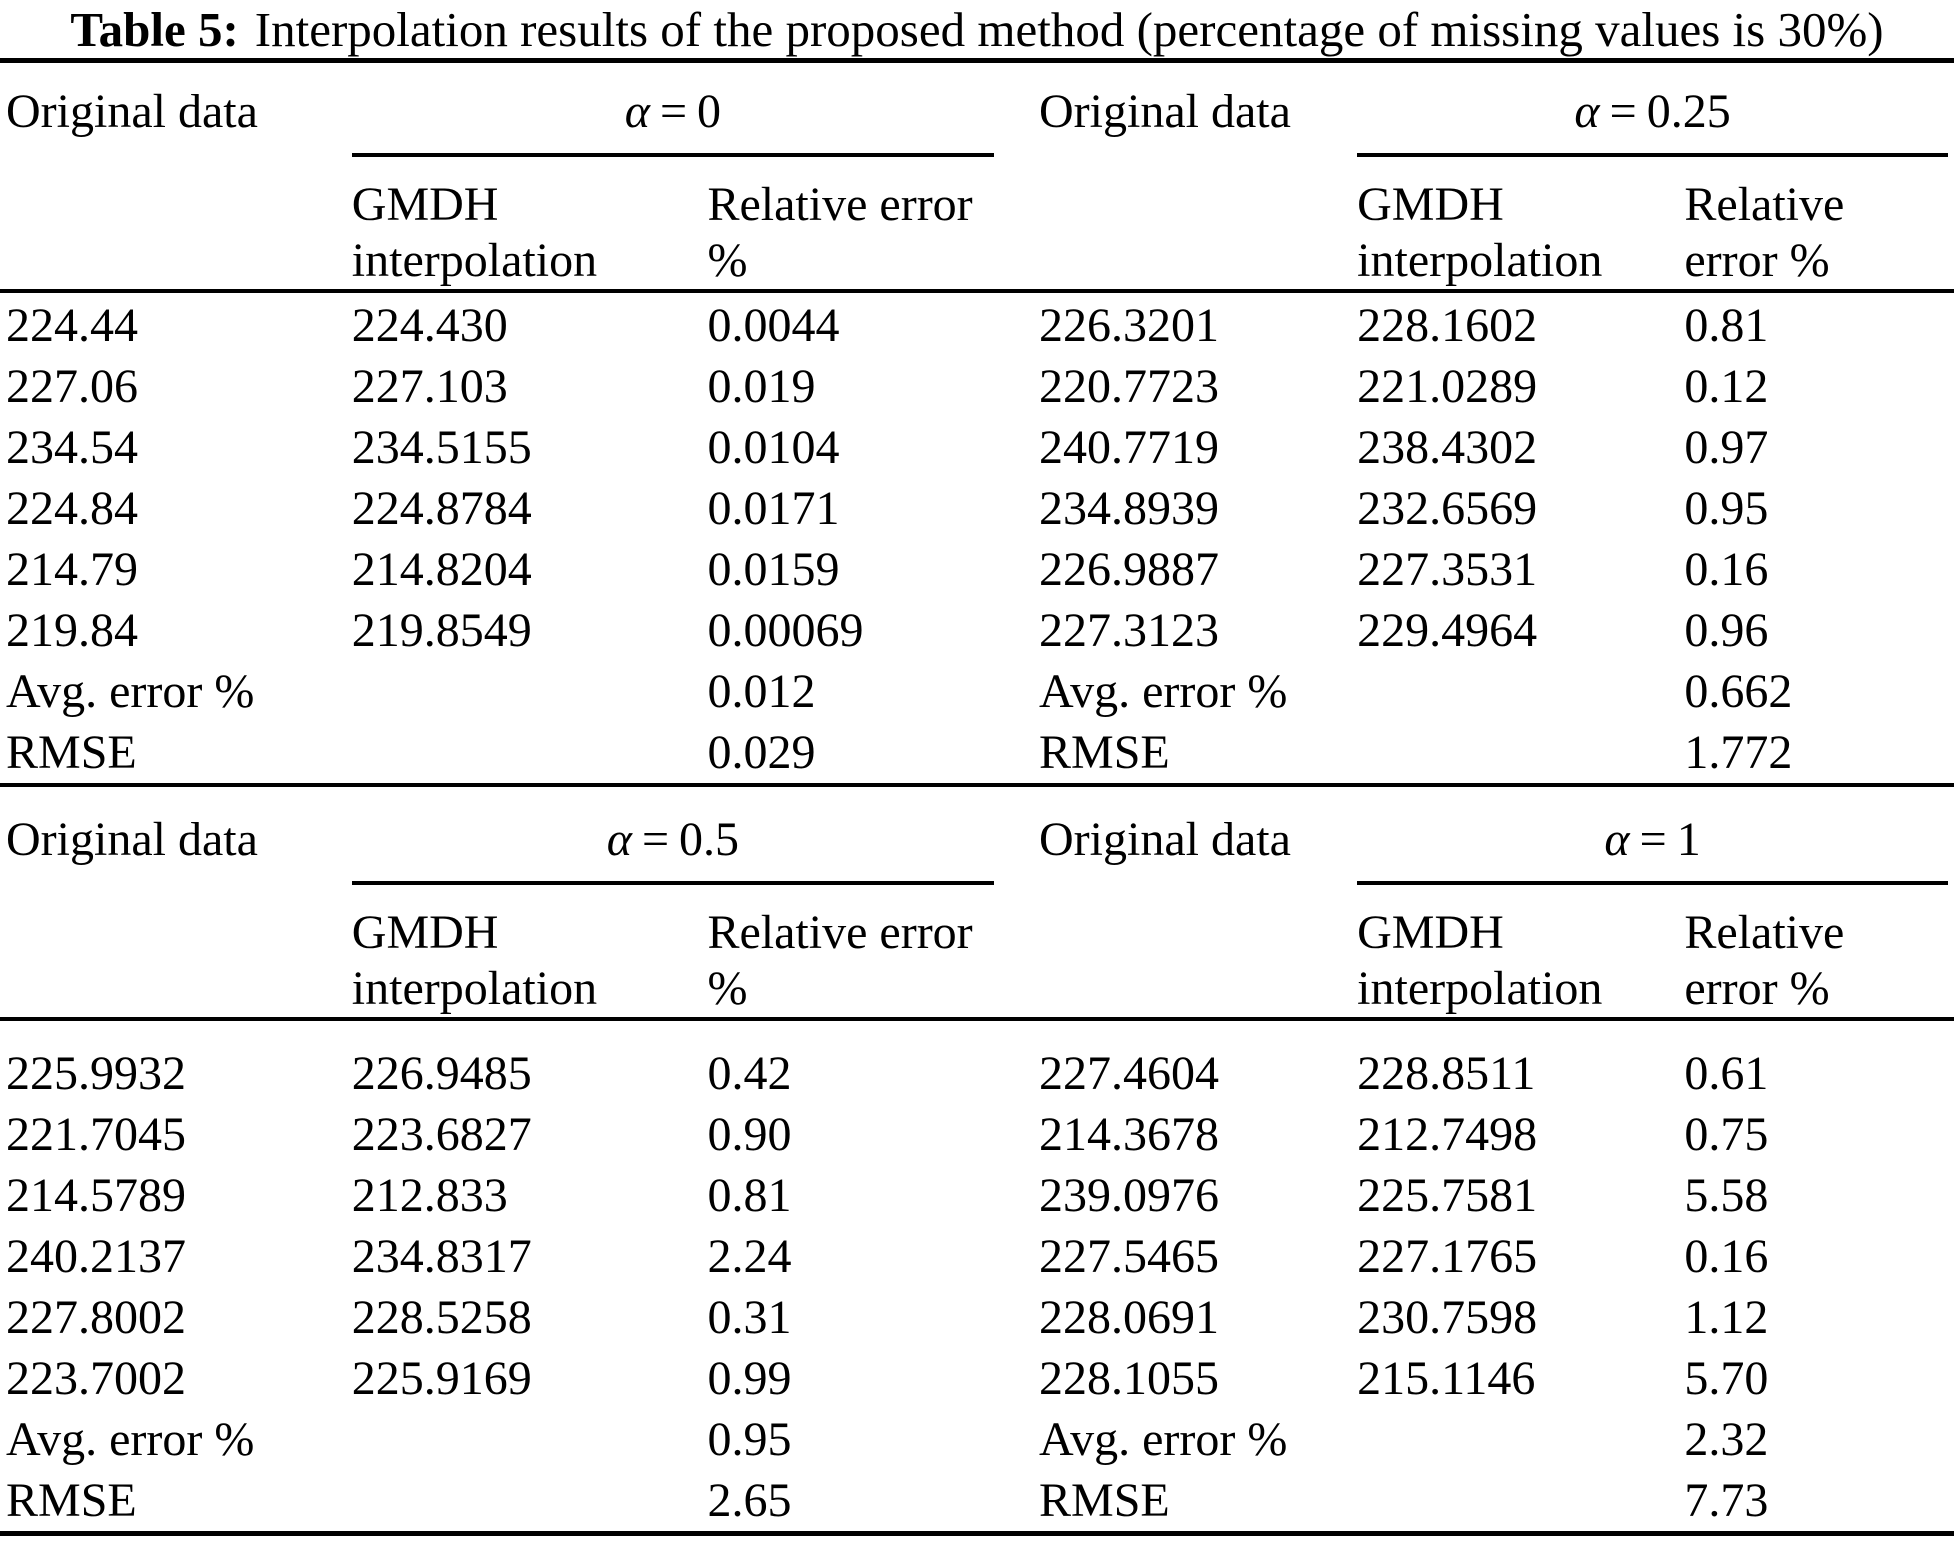 This screenshot has width=1954, height=1546. I want to click on mid-rule, so click(977, 785).